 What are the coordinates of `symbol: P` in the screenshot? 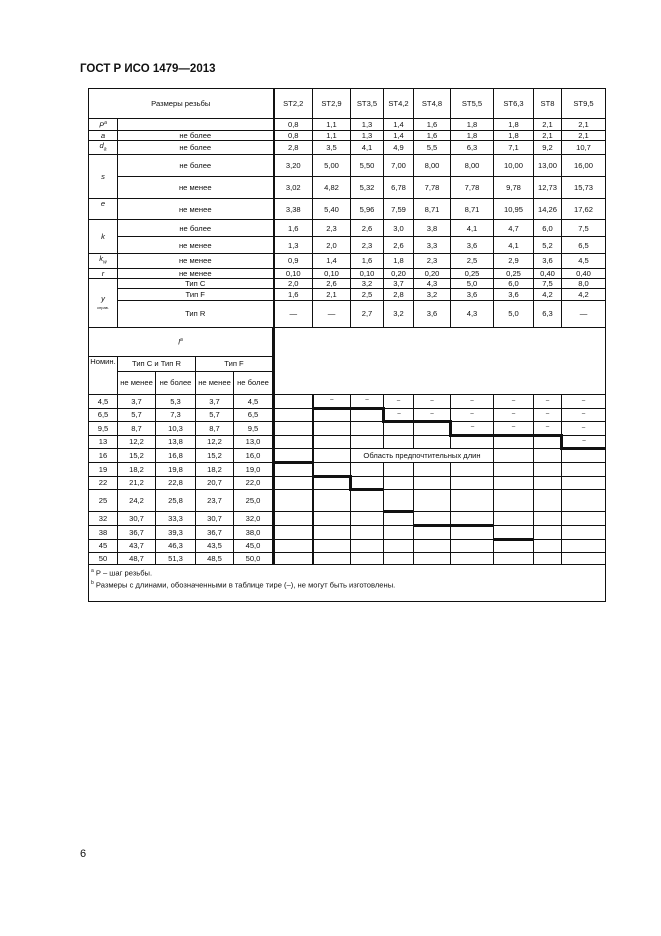 It's located at (102, 125).